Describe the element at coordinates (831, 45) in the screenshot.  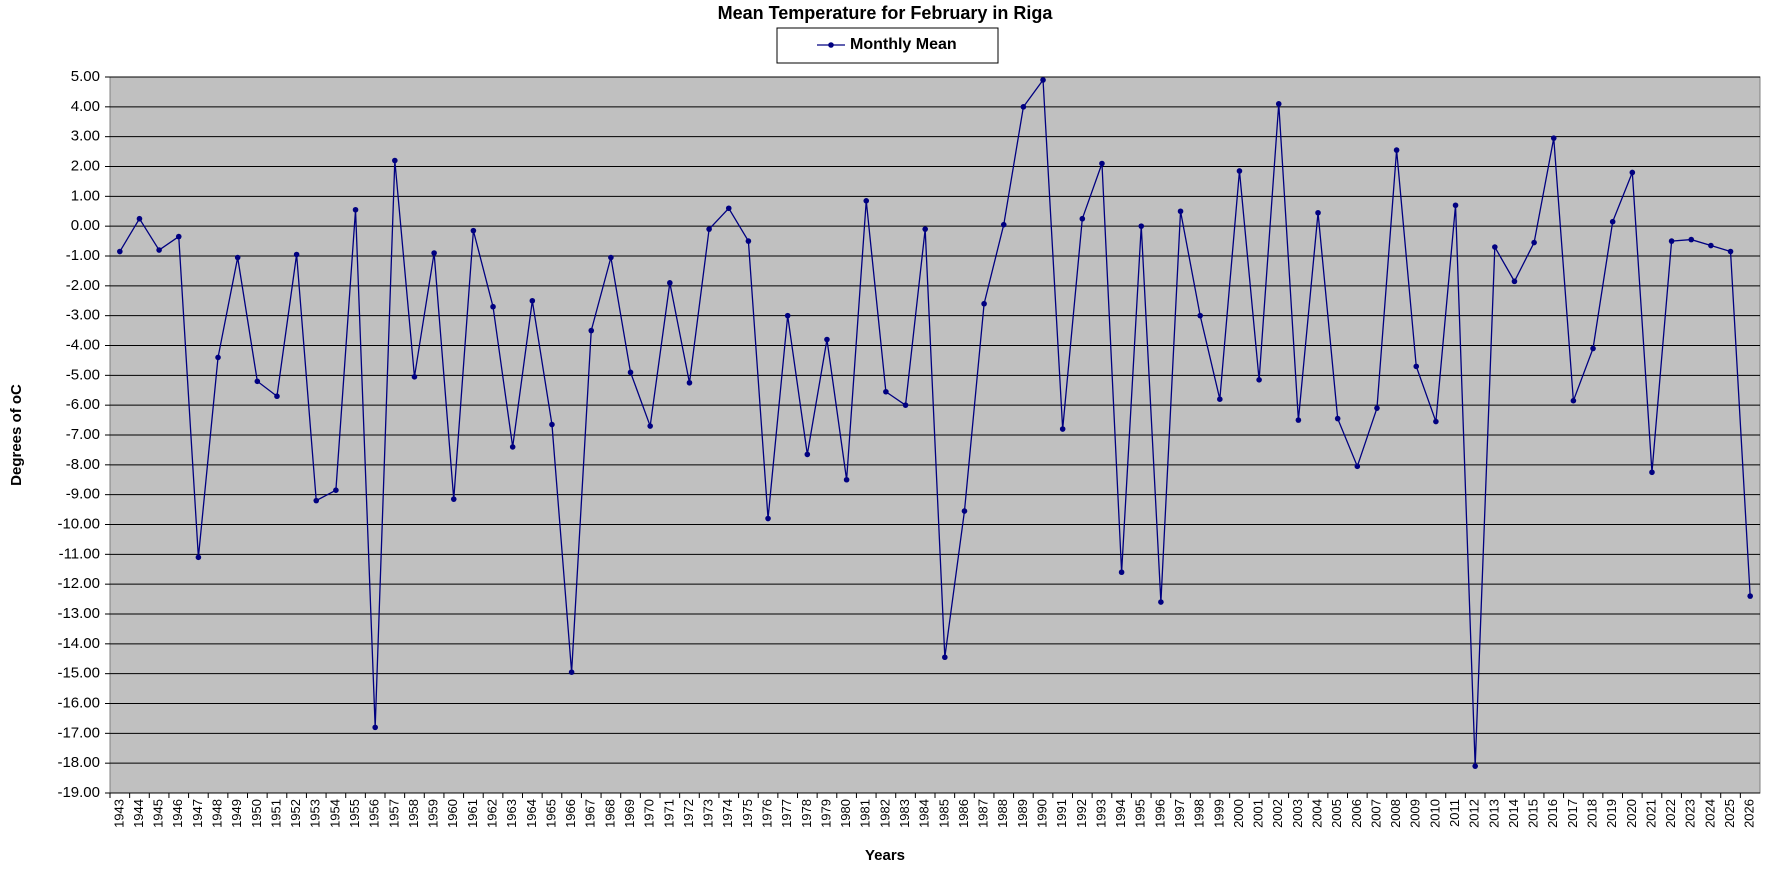
I see `legend-marker` at that location.